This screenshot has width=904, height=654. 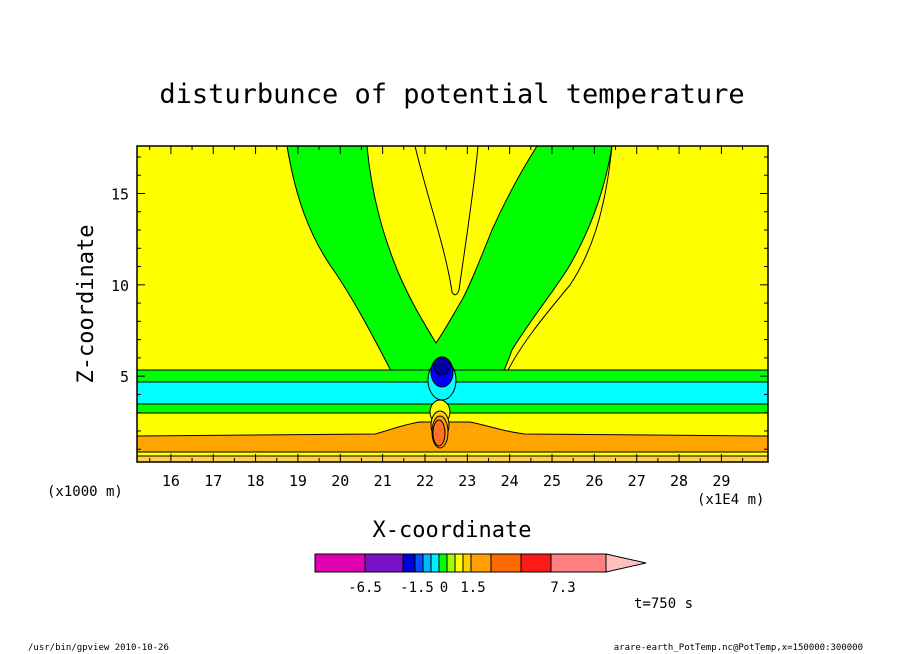 I want to click on x-tick-label: 16, so click(x=171, y=481).